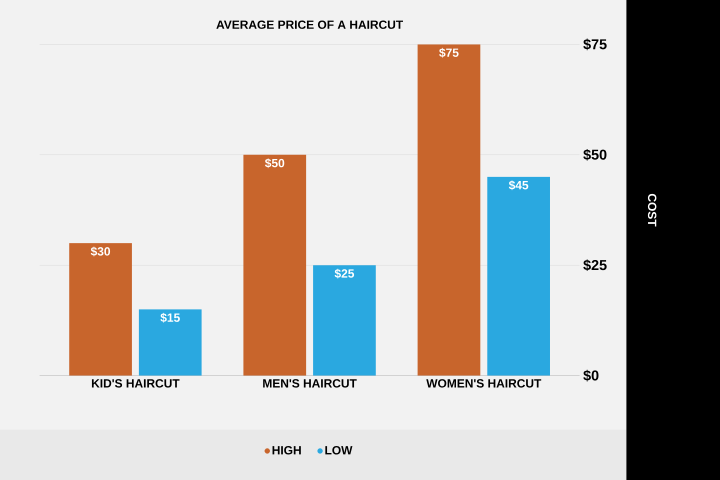  What do you see at coordinates (652, 210) in the screenshot?
I see `y-axis-title: COST` at bounding box center [652, 210].